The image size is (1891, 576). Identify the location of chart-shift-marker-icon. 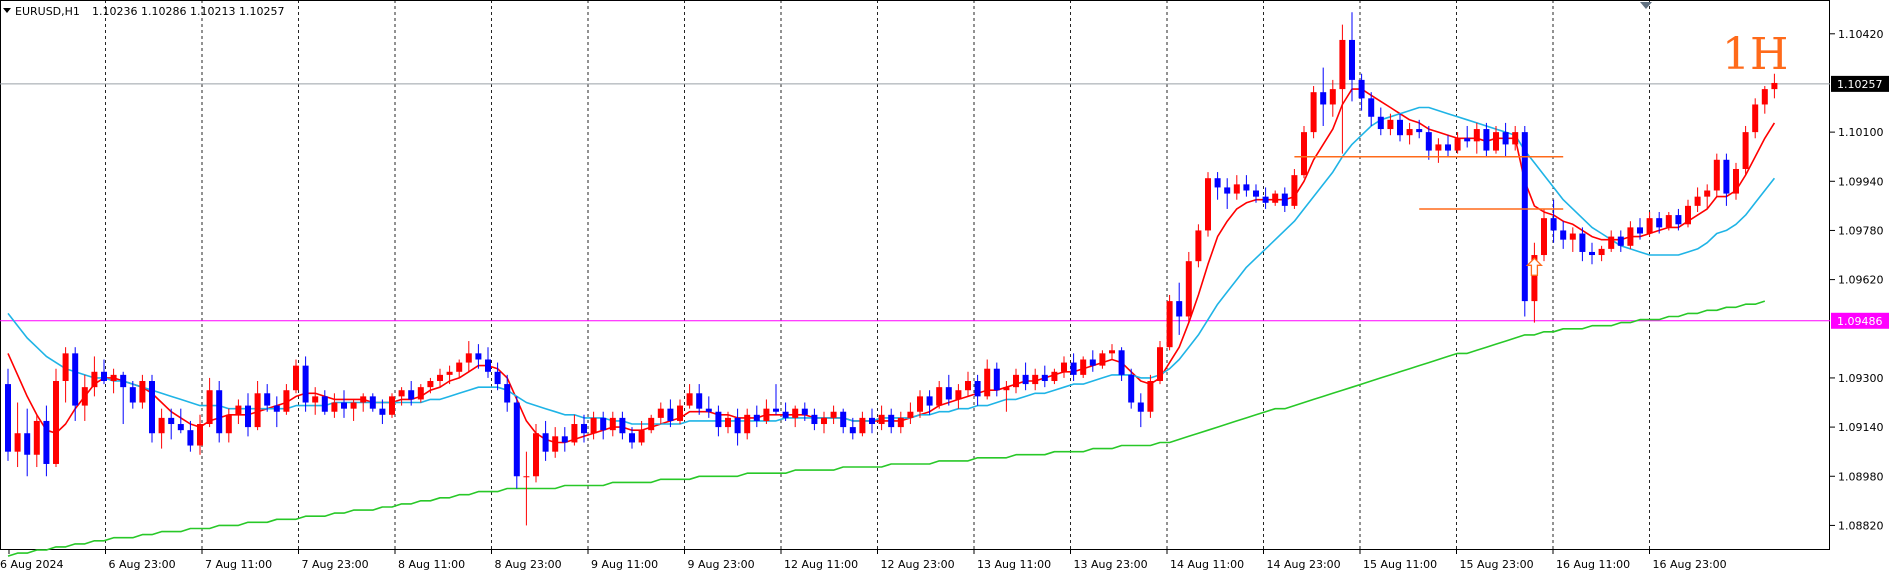
(1646, 5).